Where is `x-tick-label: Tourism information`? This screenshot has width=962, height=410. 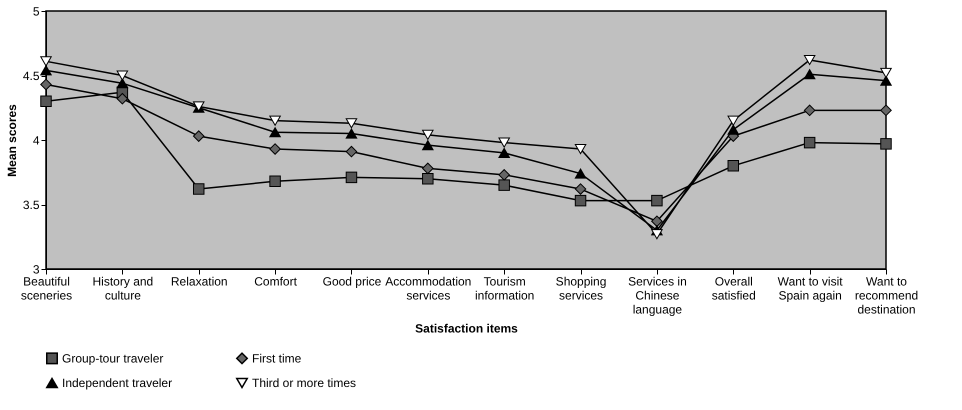
x-tick-label: Tourism information is located at coordinates (504, 288).